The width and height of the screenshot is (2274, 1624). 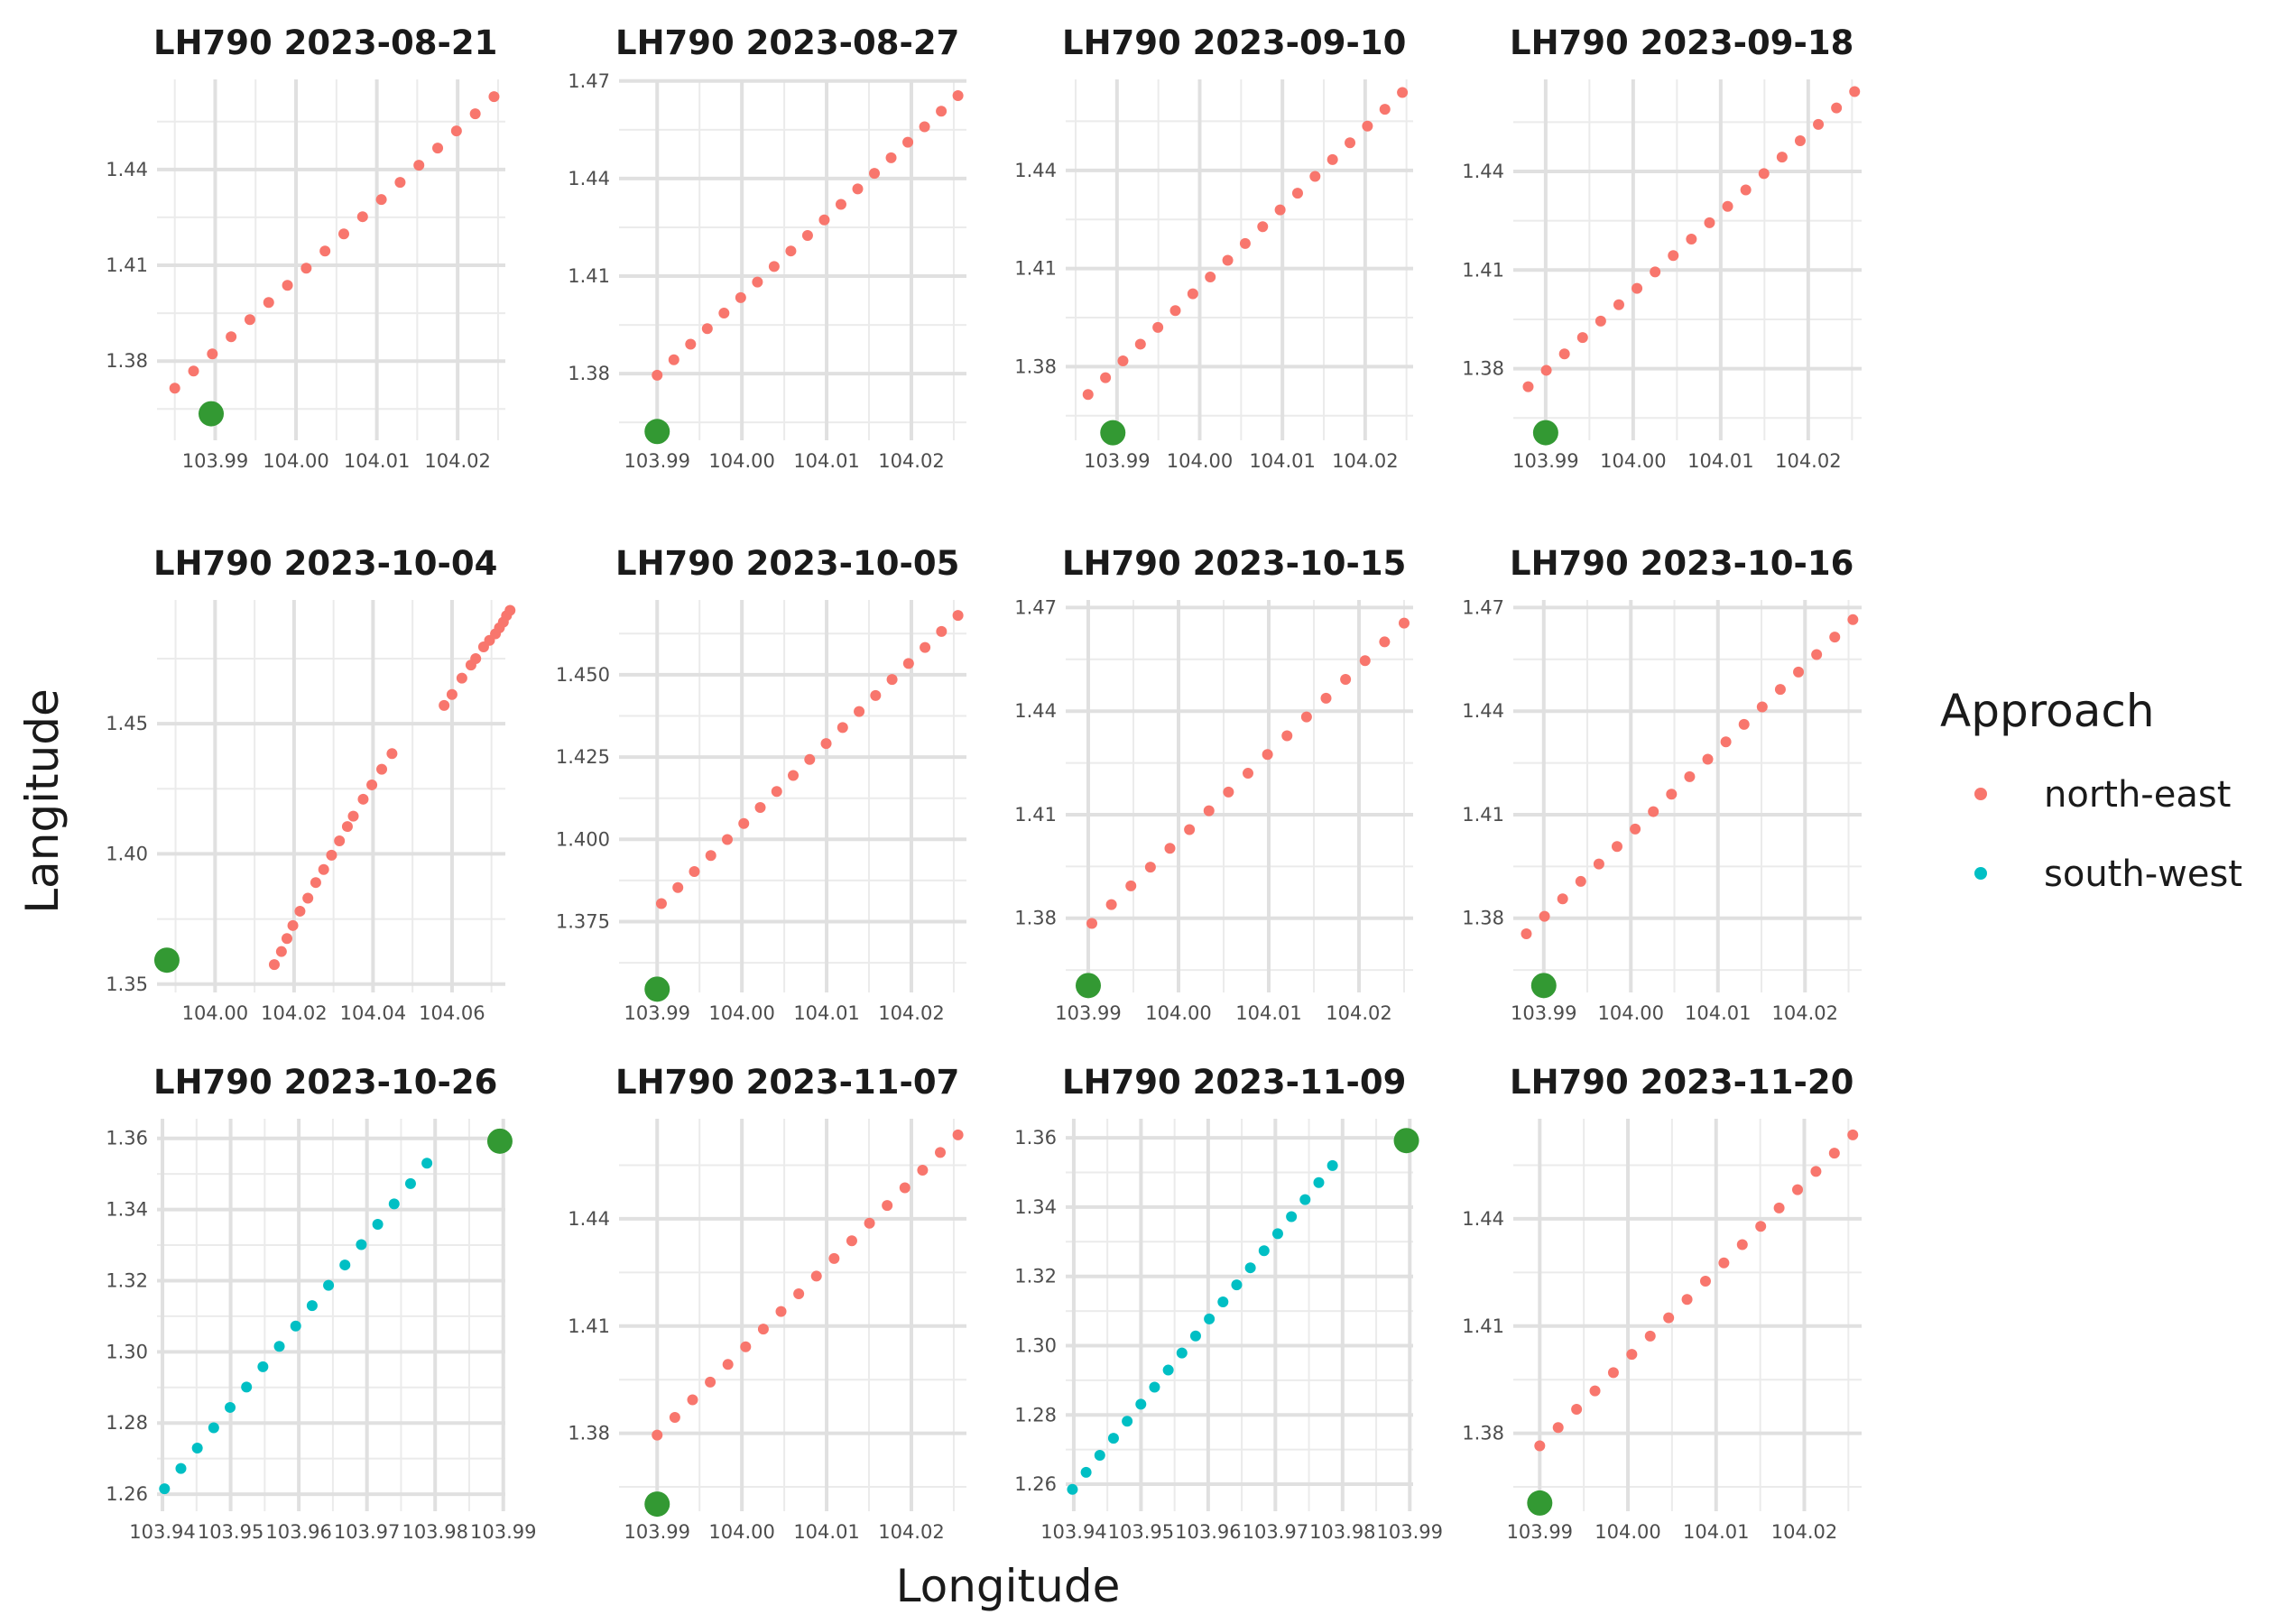 What do you see at coordinates (2108, 875) in the screenshot?
I see `legend-item-south-west: south-west` at bounding box center [2108, 875].